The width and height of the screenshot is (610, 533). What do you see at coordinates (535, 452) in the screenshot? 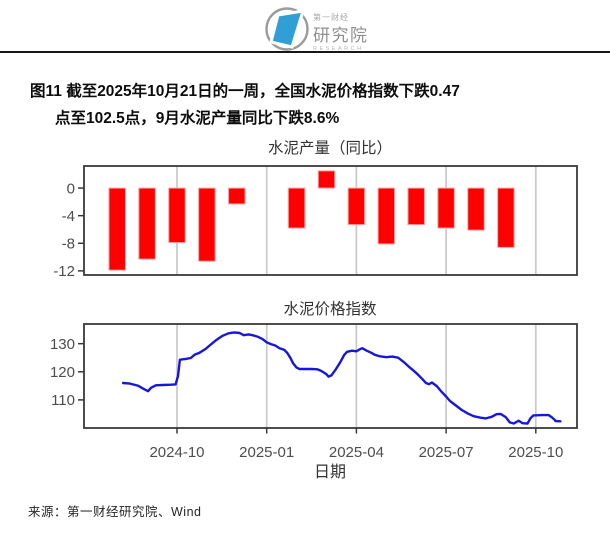
I see `x-tick-label: 2025-10` at bounding box center [535, 452].